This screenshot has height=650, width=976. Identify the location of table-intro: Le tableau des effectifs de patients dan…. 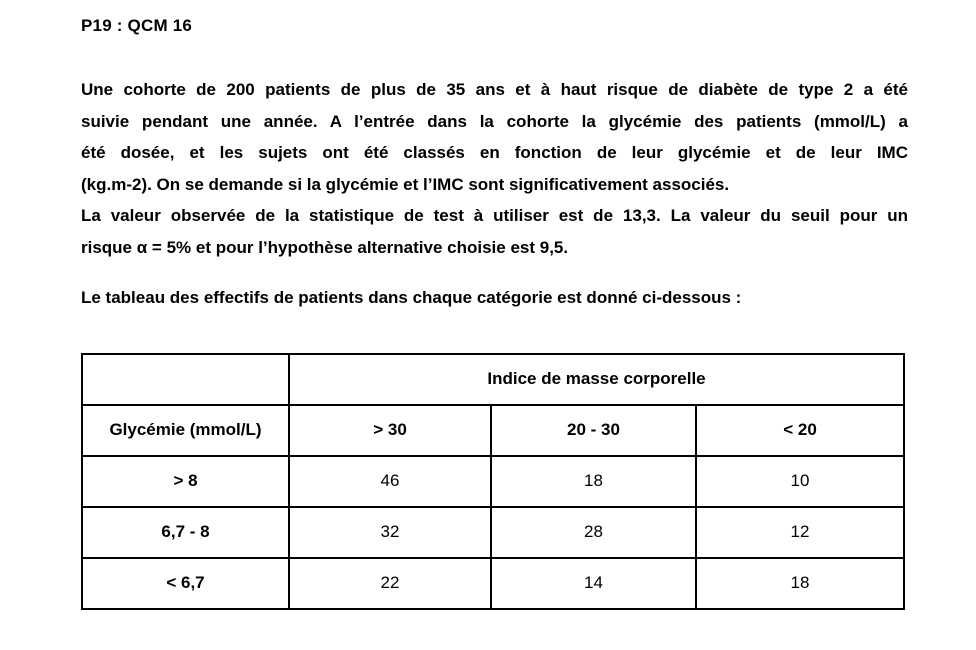
(411, 297).